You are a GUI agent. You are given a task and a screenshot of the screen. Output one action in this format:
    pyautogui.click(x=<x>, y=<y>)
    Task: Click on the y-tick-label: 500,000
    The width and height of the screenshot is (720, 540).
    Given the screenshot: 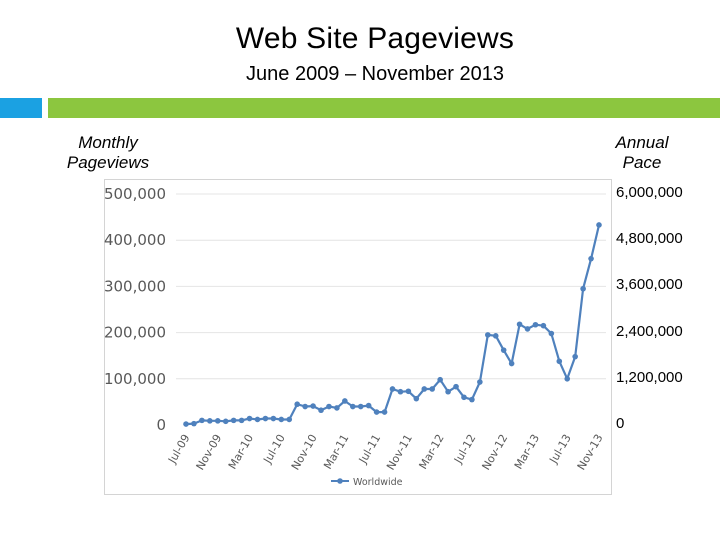 What is the action you would take?
    pyautogui.click(x=135, y=194)
    